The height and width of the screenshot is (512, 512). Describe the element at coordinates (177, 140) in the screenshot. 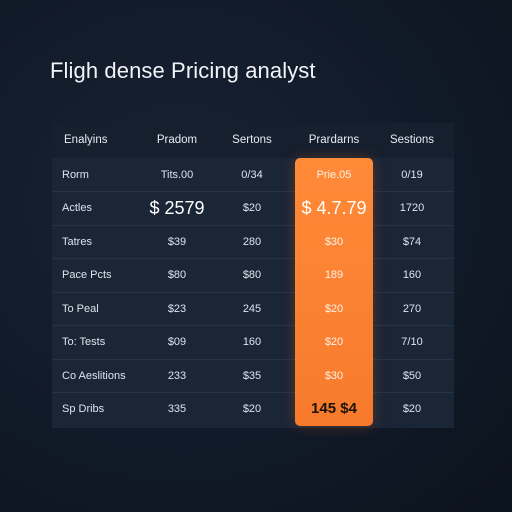

I see `header-cell: Pradom` at that location.